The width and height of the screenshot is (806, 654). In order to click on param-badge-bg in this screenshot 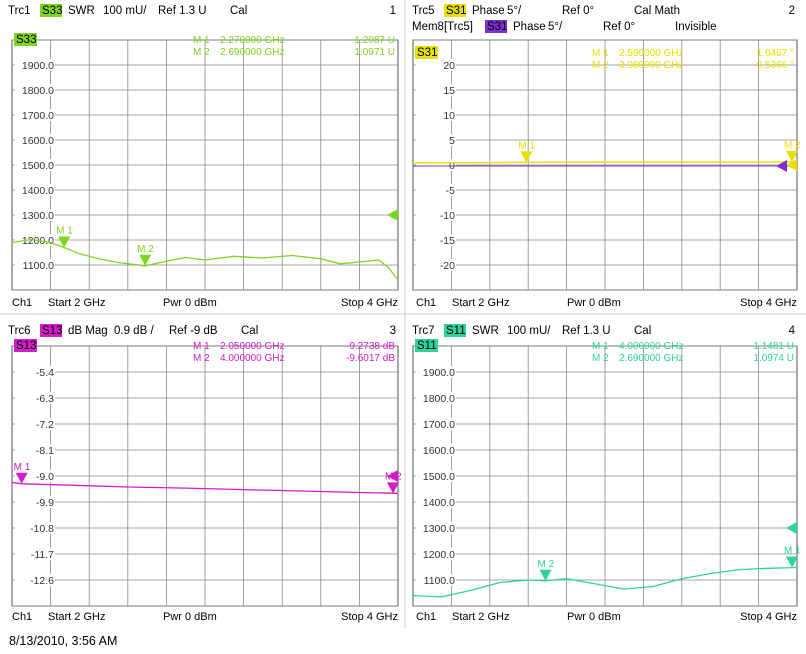, I will do `click(51, 330)`.